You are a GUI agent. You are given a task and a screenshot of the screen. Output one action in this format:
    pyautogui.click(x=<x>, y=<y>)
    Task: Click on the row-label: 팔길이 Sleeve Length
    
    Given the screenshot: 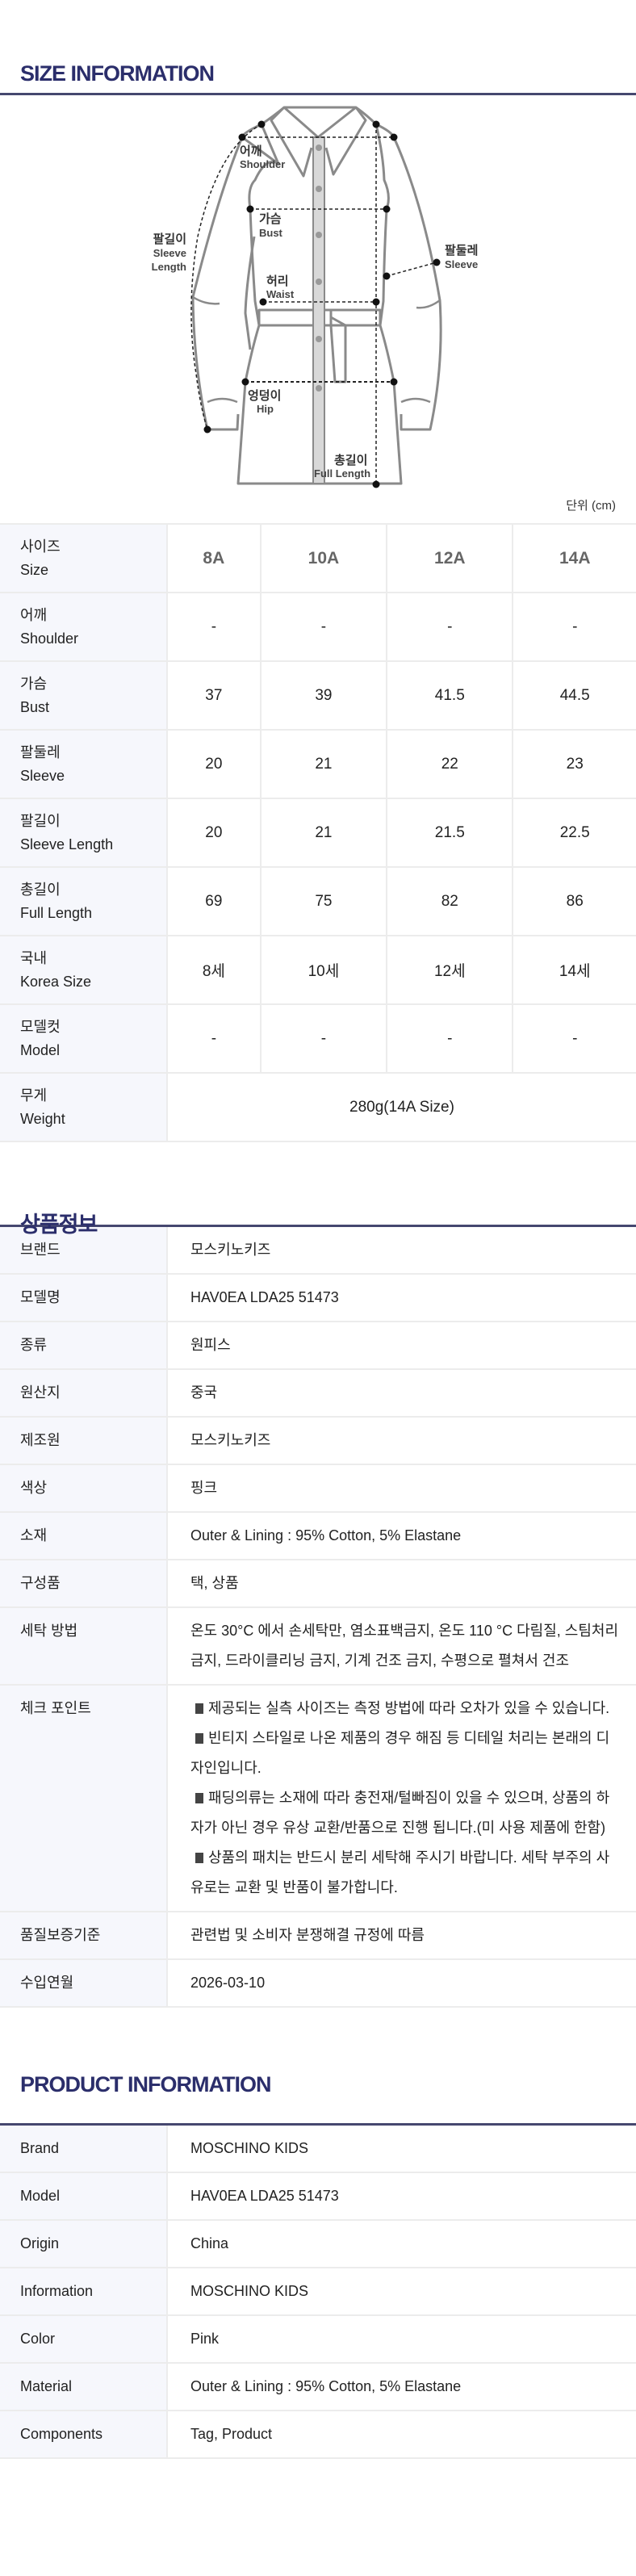 What is the action you would take?
    pyautogui.click(x=84, y=833)
    